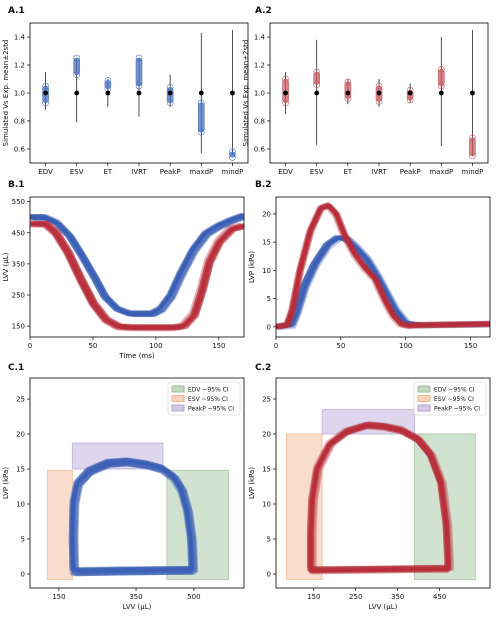 The width and height of the screenshot is (496, 624). Describe the element at coordinates (252, 483) in the screenshot. I see `y-axis-label: LVP (kPa)` at that location.